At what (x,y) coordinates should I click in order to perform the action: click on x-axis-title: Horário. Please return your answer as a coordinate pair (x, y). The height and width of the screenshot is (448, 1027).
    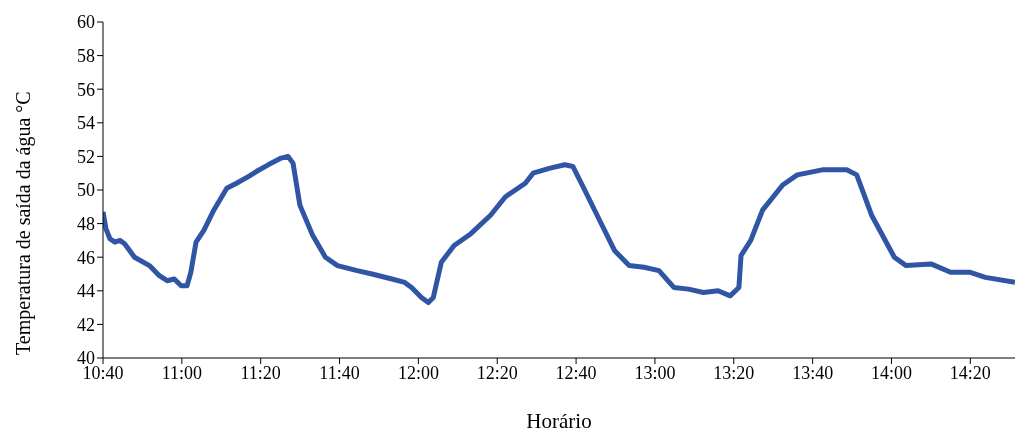
    Looking at the image, I should click on (559, 421).